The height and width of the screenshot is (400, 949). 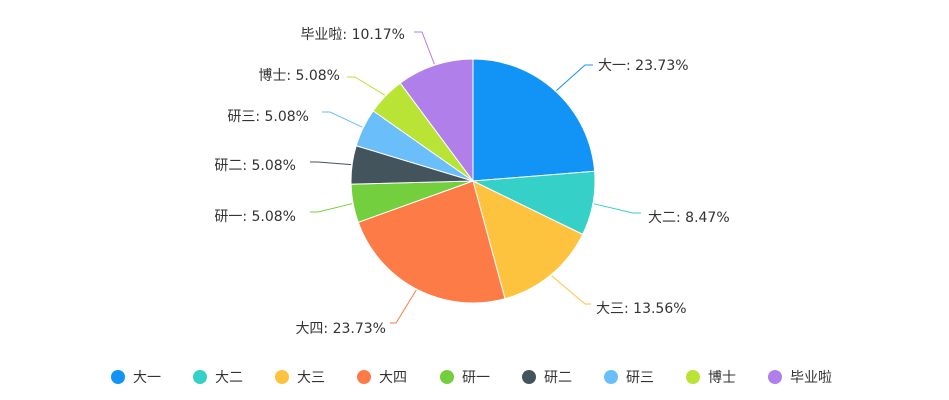 What do you see at coordinates (558, 378) in the screenshot?
I see `legend-label-6: 研二` at bounding box center [558, 378].